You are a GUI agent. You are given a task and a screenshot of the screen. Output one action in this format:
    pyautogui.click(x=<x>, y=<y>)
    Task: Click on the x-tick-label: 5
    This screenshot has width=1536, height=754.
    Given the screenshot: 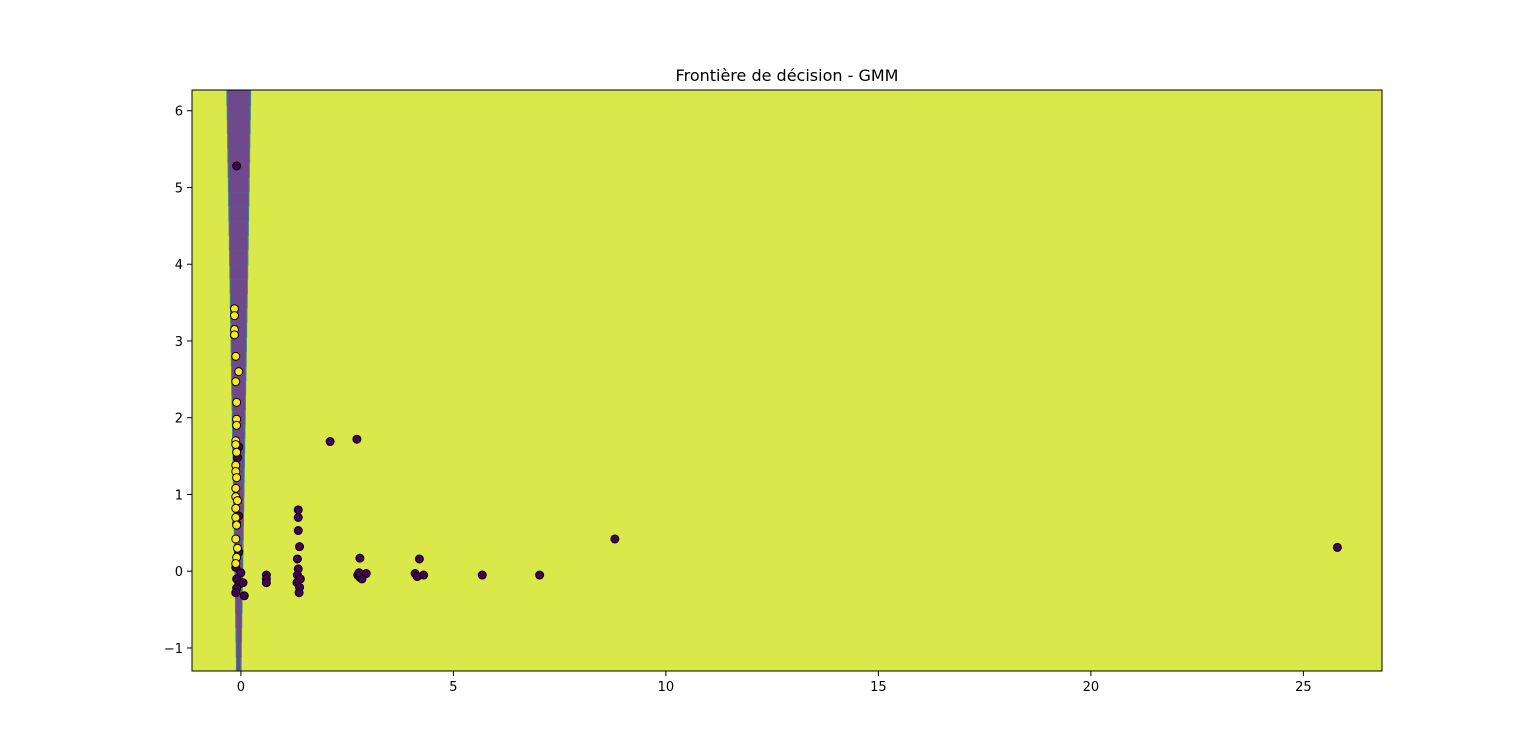 What is the action you would take?
    pyautogui.click(x=453, y=687)
    